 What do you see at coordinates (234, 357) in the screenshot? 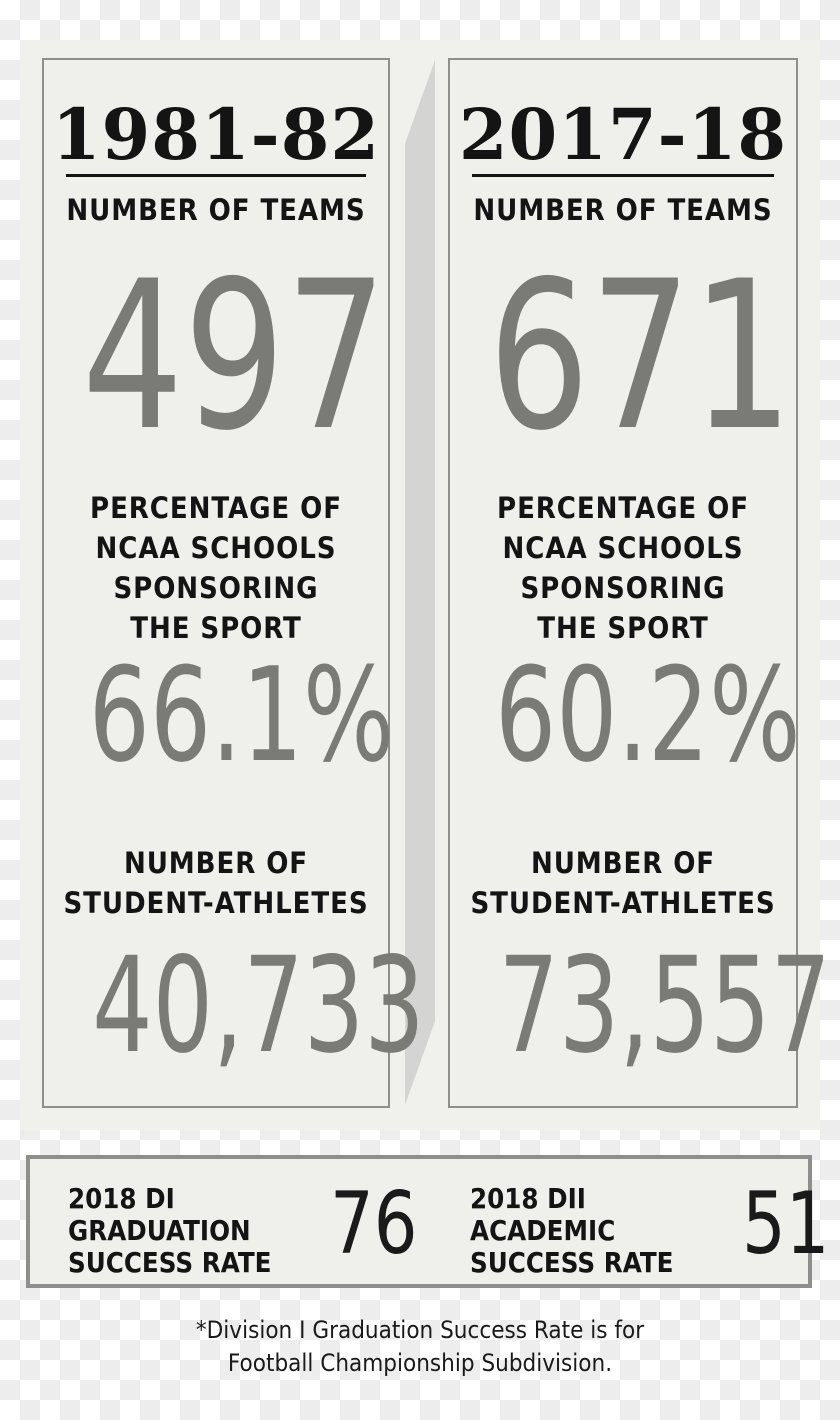
I see `teams-value: 497` at bounding box center [234, 357].